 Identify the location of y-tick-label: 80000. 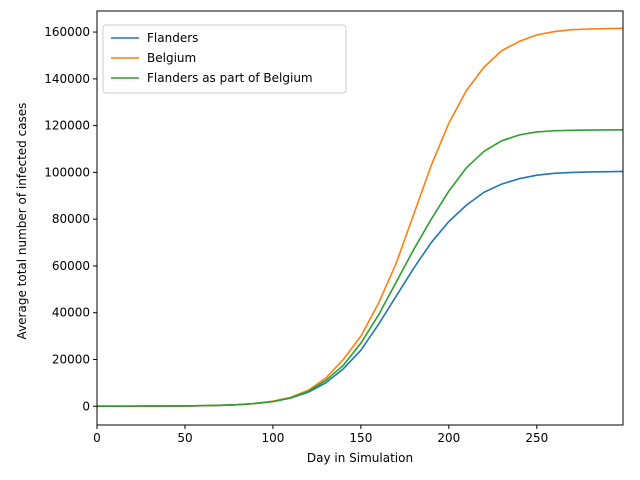
(71, 219).